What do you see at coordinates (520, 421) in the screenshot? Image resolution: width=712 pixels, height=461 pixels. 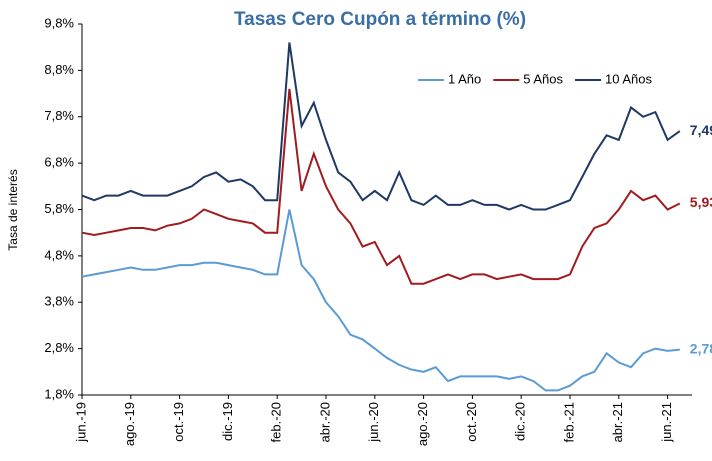 I see `x-tick-label: dic.-20` at bounding box center [520, 421].